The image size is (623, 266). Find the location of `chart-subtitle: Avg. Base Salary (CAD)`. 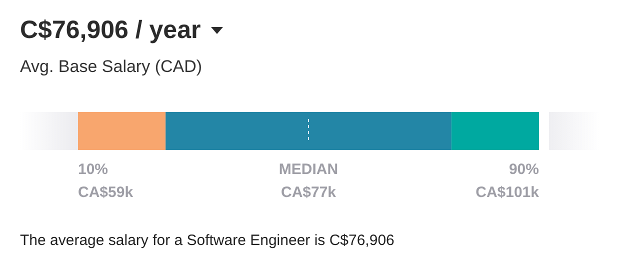

chart-subtitle: Avg. Base Salary (CAD) is located at coordinates (111, 67).